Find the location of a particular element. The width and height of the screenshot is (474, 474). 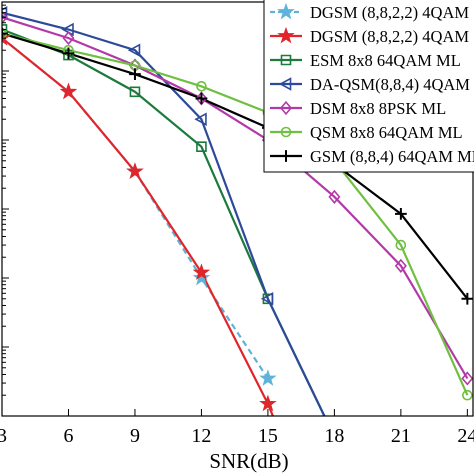

legend-entry-3: ESM 8x8 64QAM ML is located at coordinates (385, 60).